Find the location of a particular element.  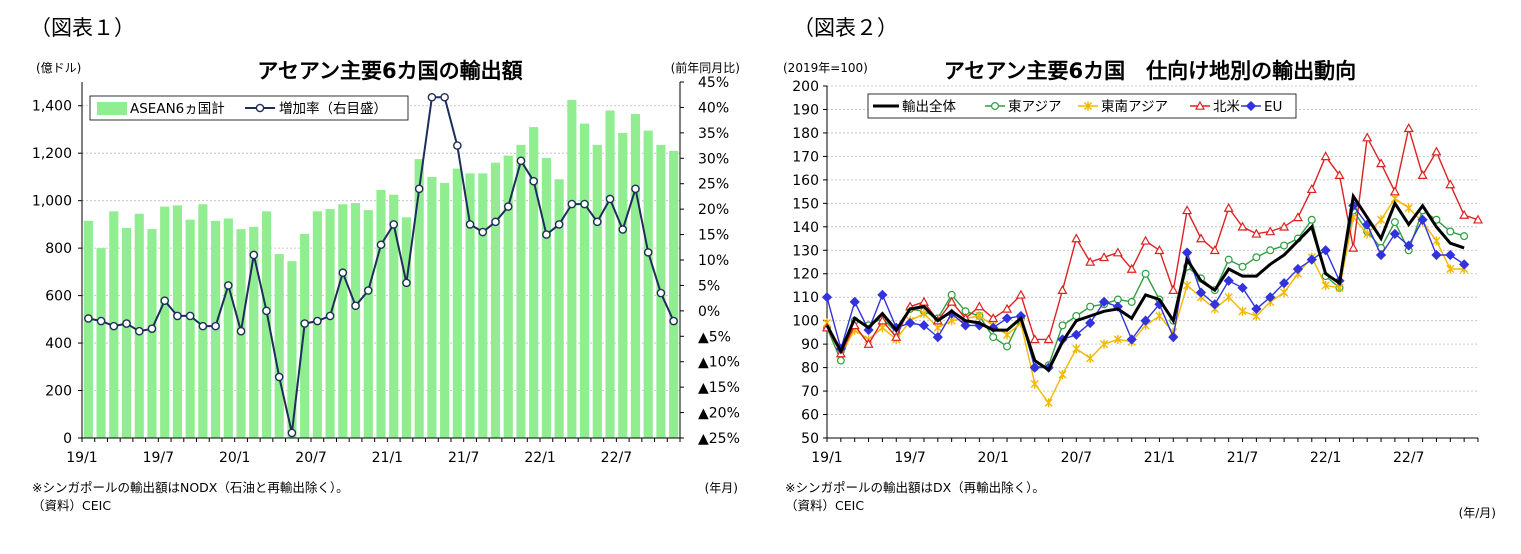

note-1: ※シンガポールの輸出額はNODX（石油と再輸出除く）。 is located at coordinates (190, 487).